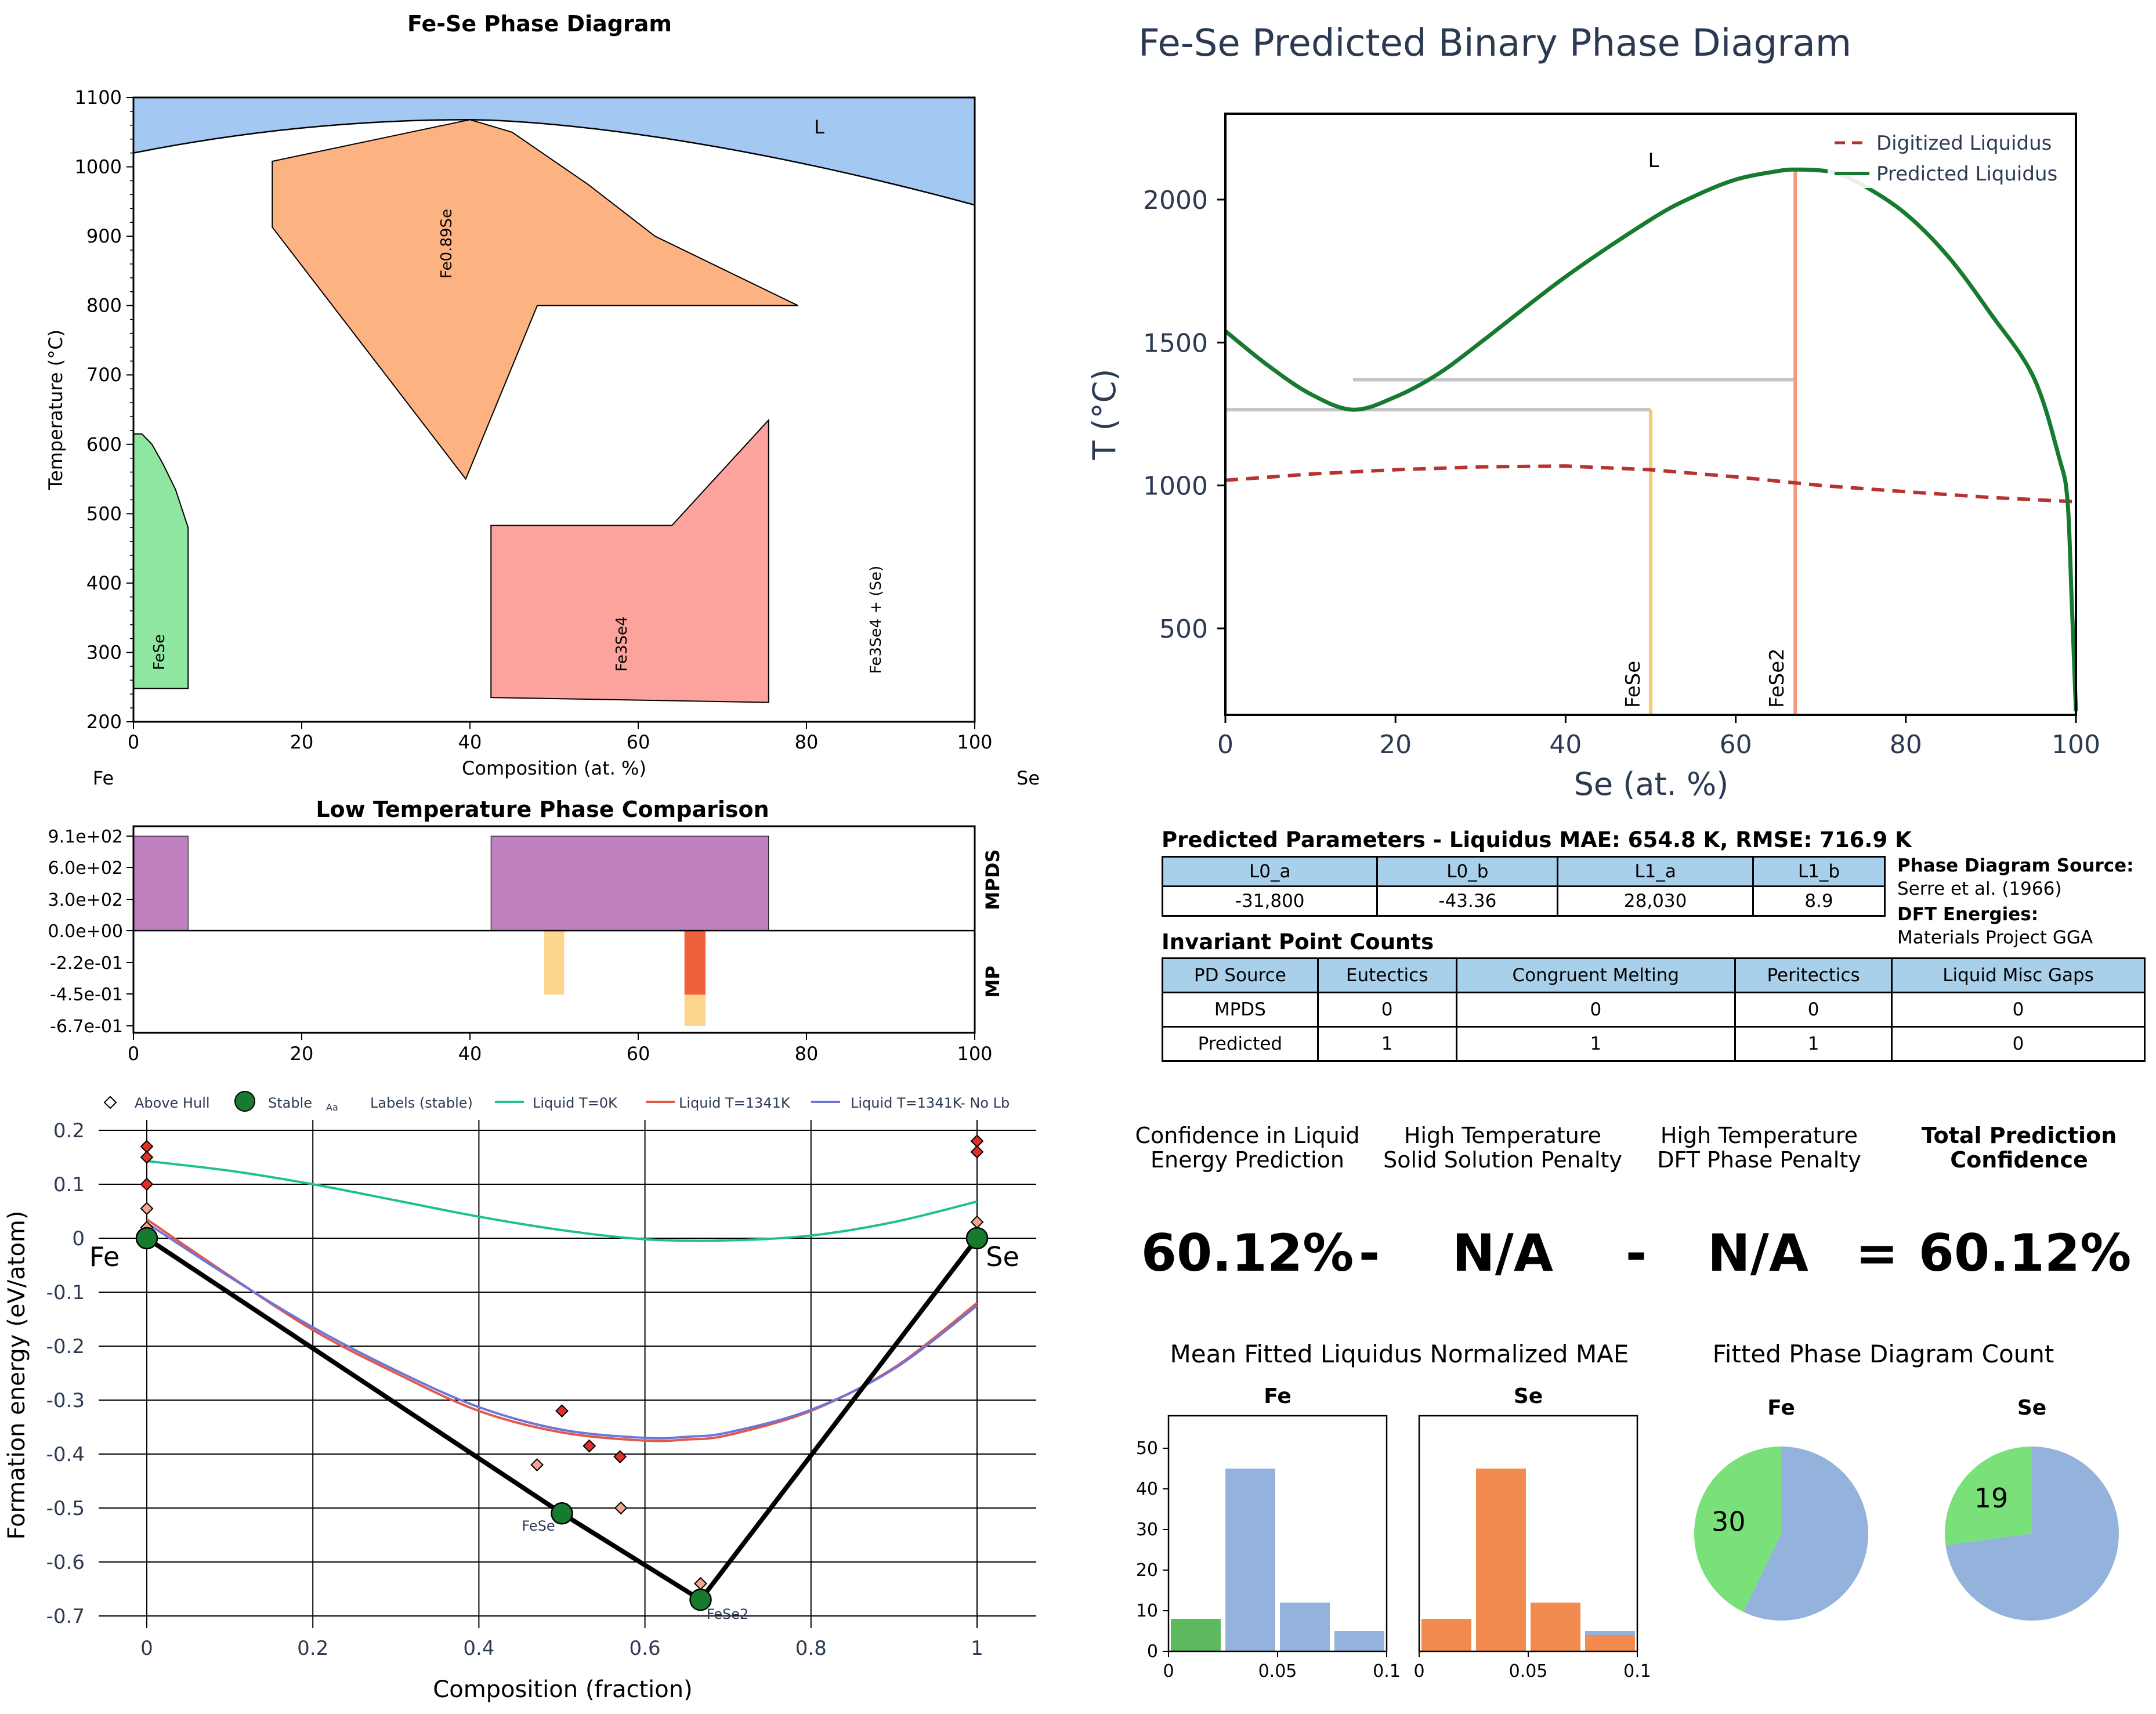 The image size is (2156, 1714). I want to click on hist-bar-se, so click(1446, 1635).